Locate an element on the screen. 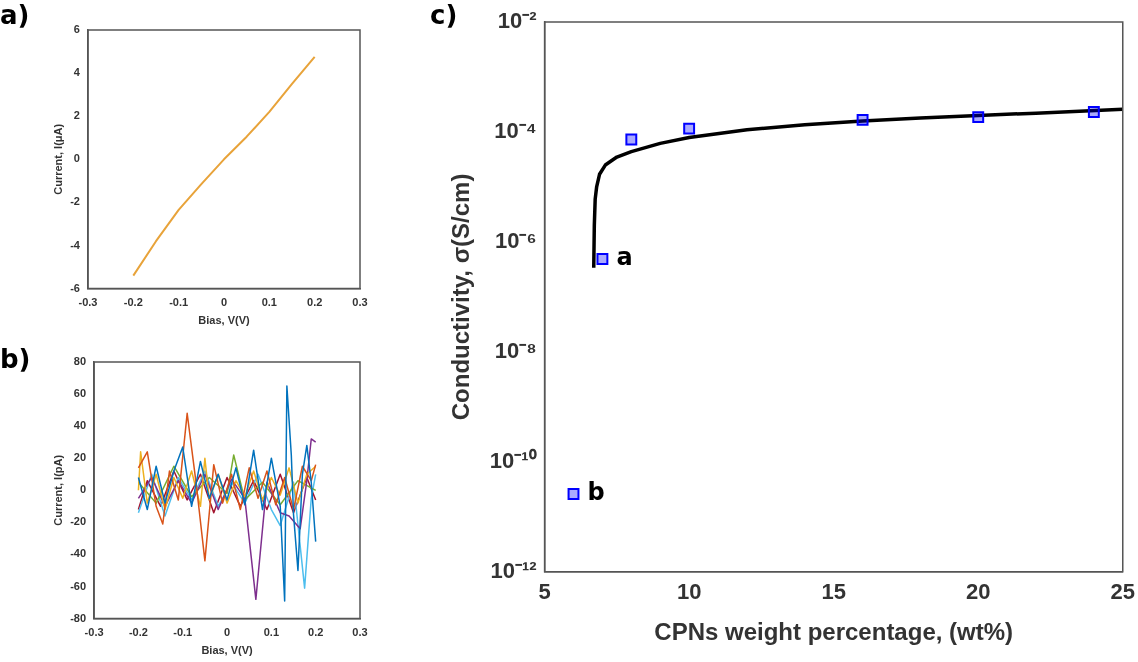 This screenshot has width=1138, height=662. y-tick-label: -40 is located at coordinates (78, 553).